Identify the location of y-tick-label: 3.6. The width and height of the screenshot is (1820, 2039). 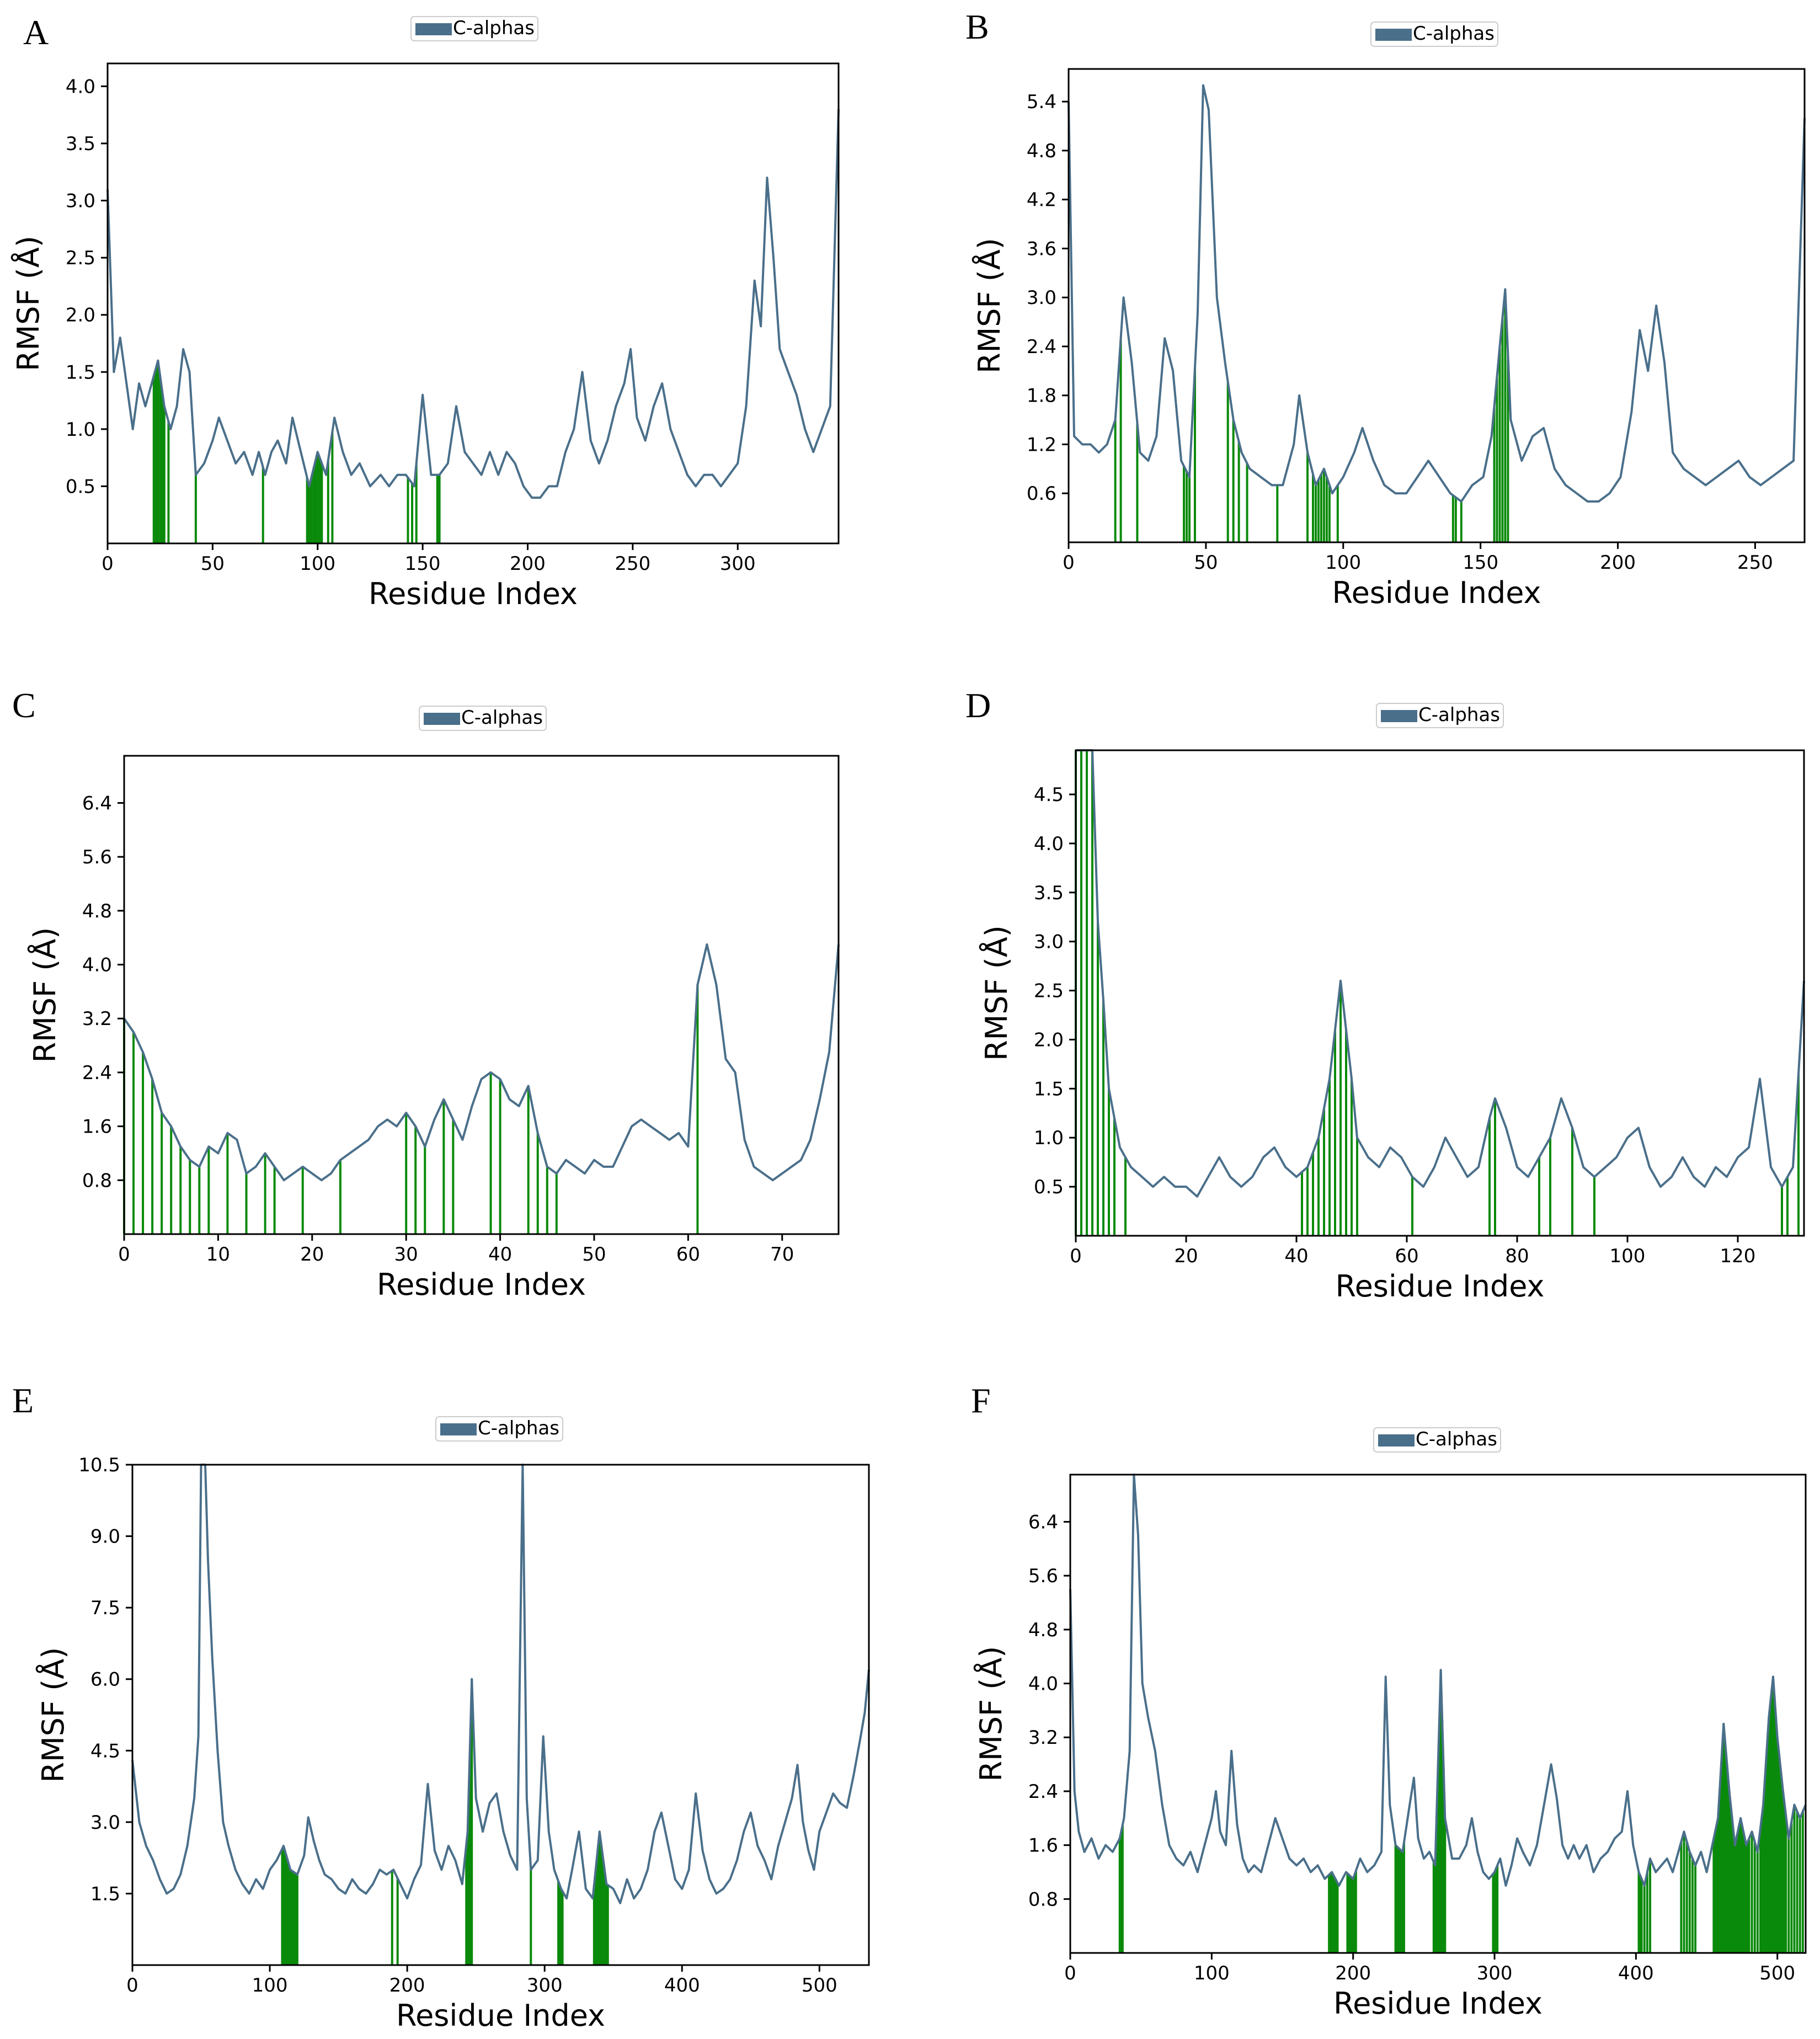
(1041, 249).